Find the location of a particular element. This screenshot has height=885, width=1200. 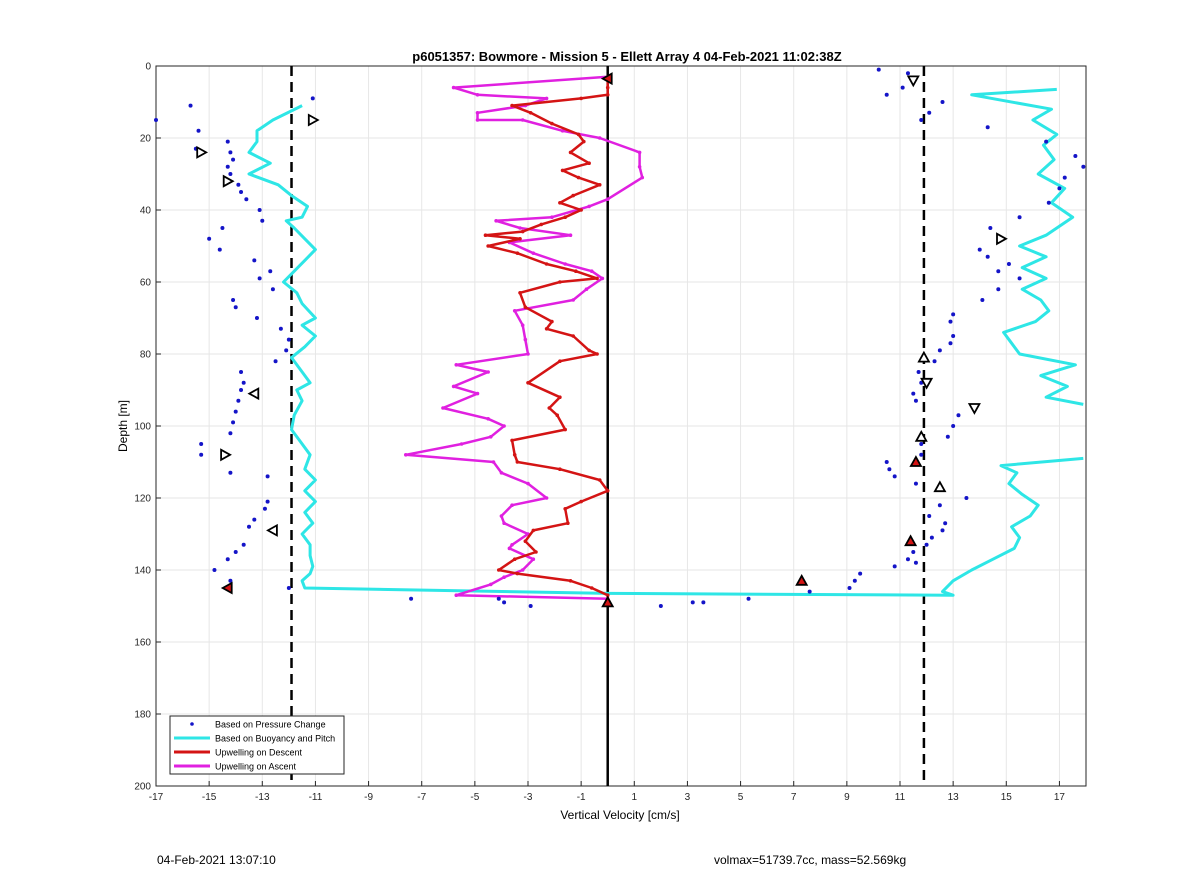

x-tick-label: 7 is located at coordinates (794, 797).